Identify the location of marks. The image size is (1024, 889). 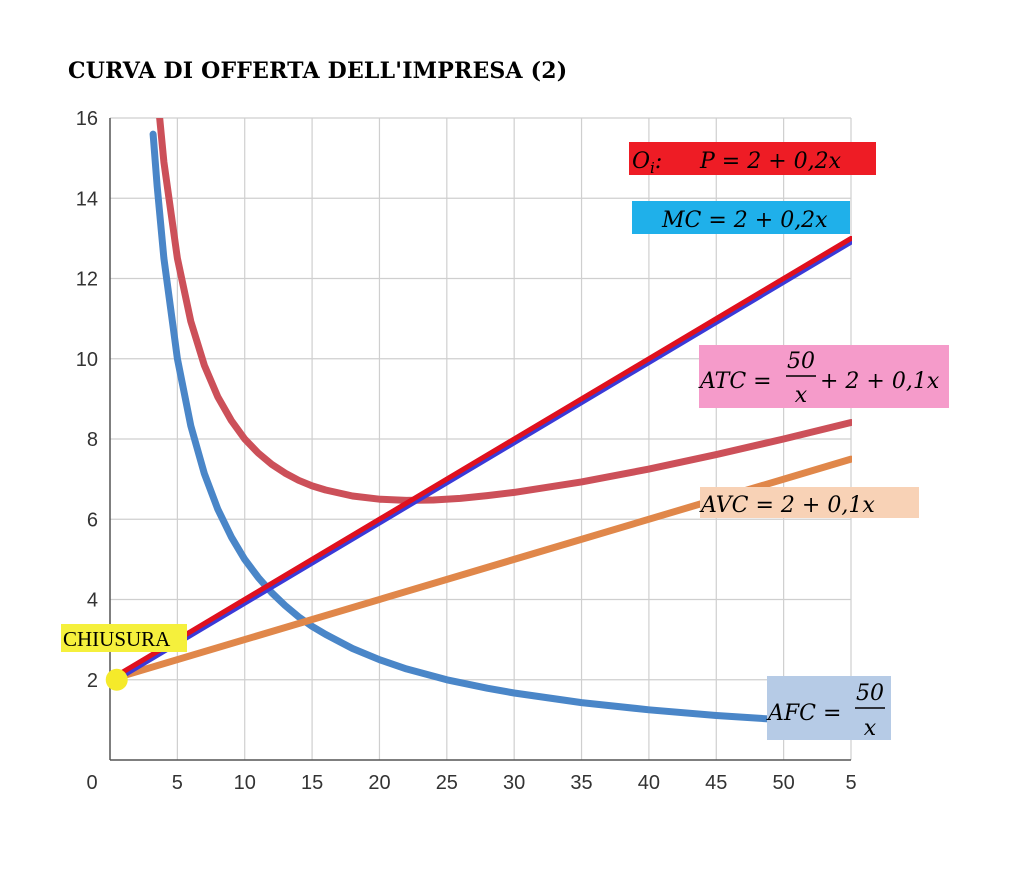
(116, 679).